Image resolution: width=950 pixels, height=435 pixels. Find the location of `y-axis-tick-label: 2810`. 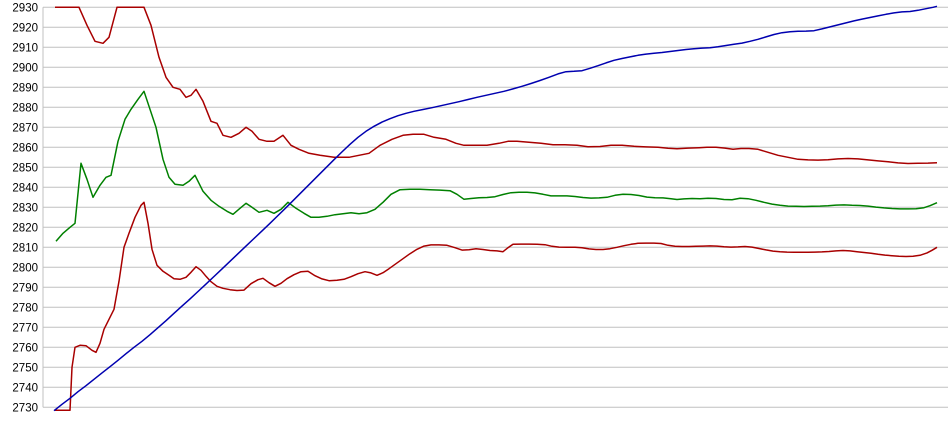

y-axis-tick-label: 2810 is located at coordinates (25, 248).